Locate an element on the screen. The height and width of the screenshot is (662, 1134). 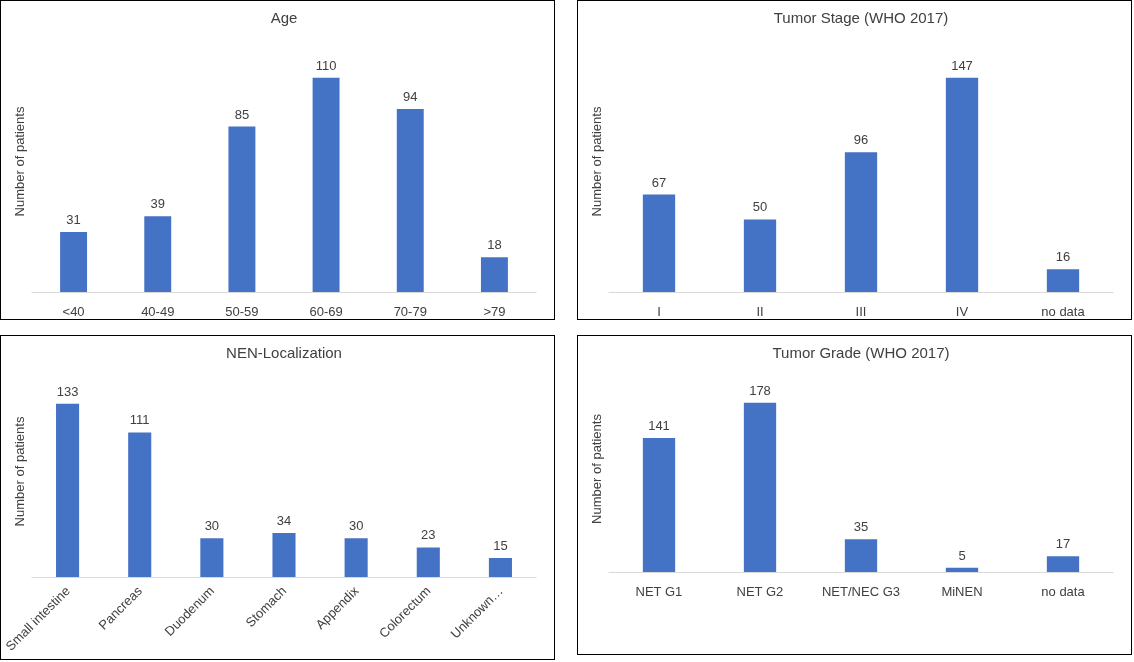
x-tick-label: 40-49 is located at coordinates (158, 311).